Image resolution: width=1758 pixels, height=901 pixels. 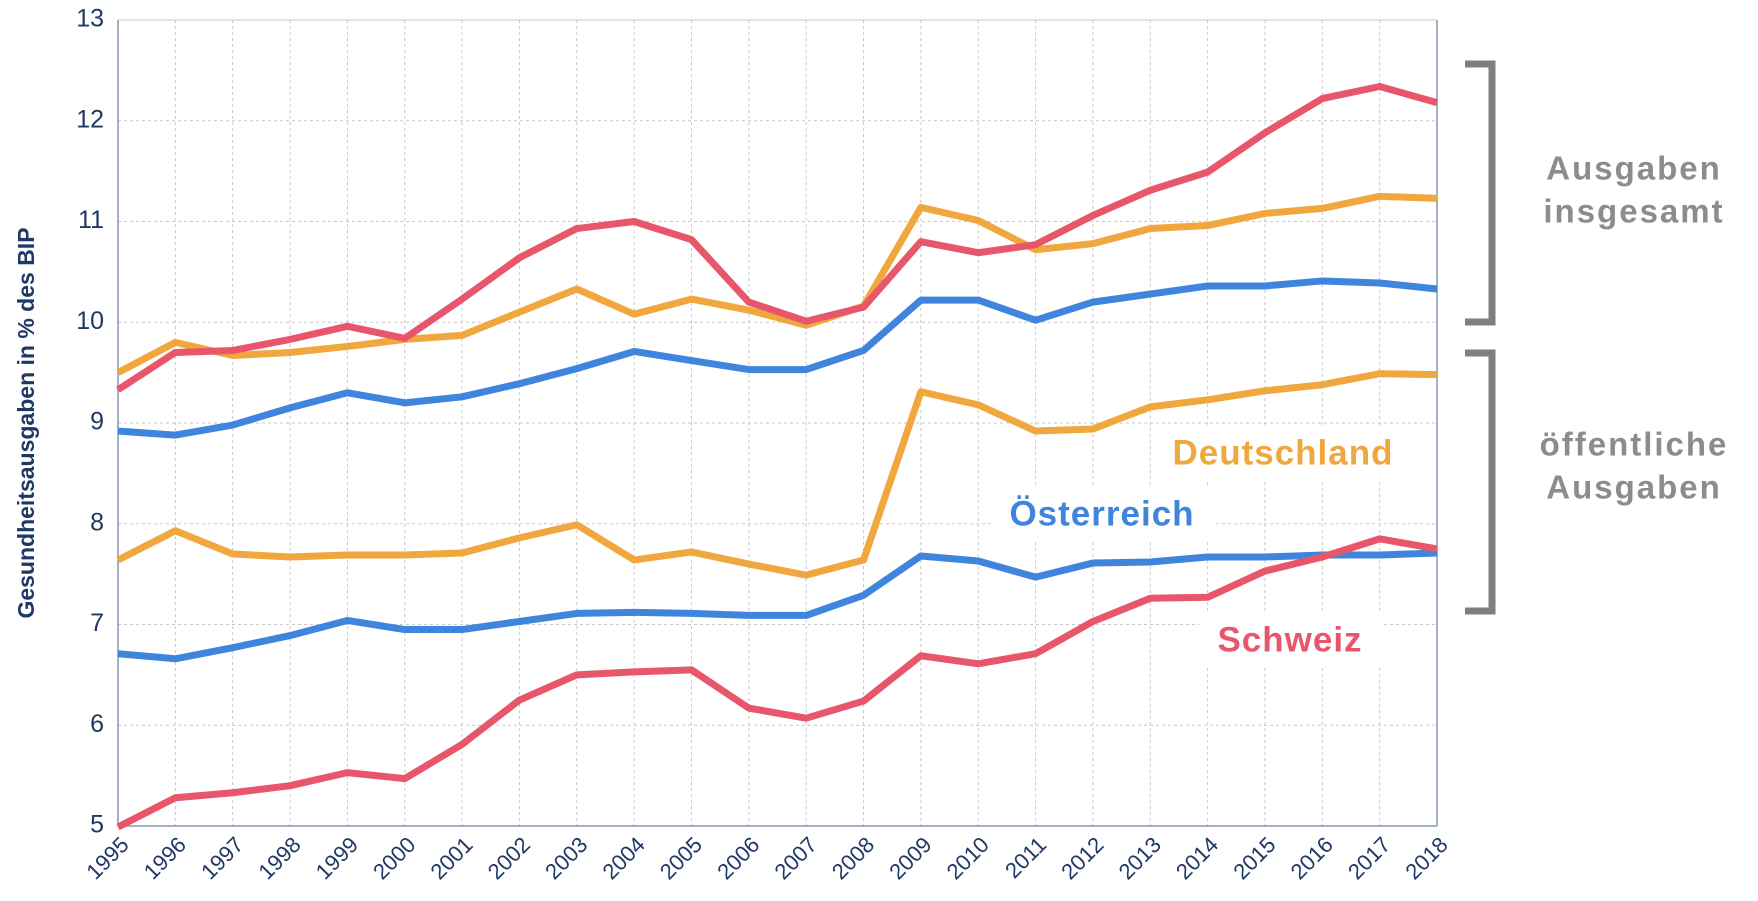 I want to click on x-tick-label: 2018, so click(x=1426, y=858).